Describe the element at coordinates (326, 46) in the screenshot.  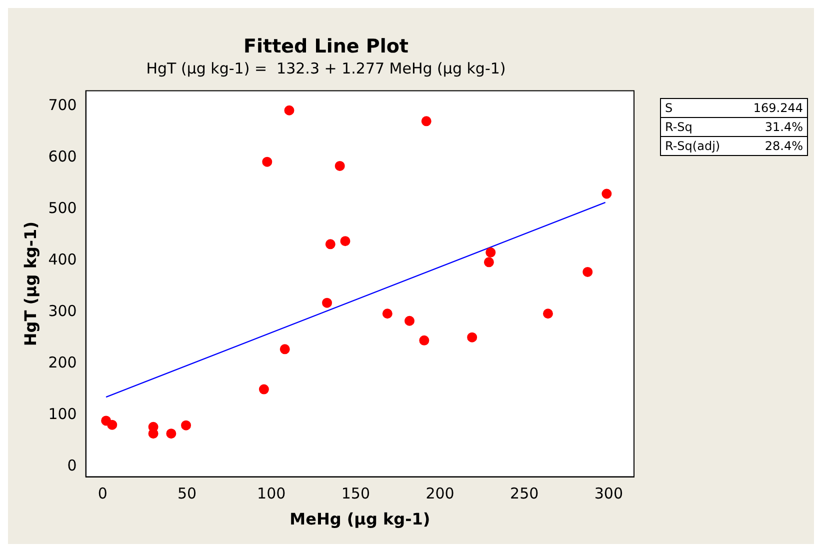
I see `chart-title: Fitted Line Plot` at that location.